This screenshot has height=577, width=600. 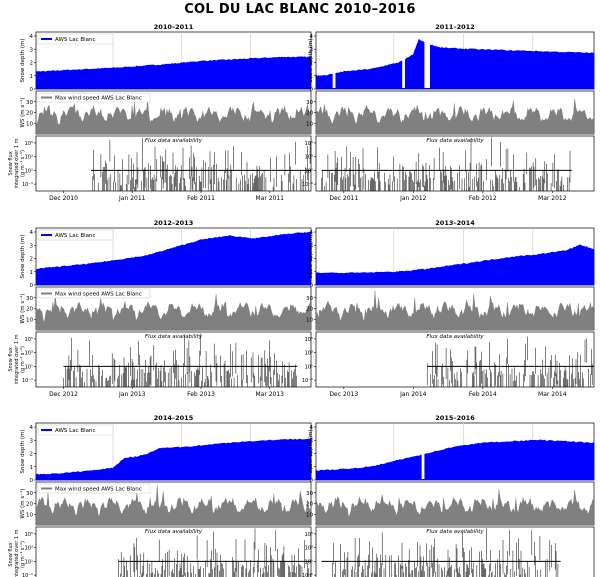 I want to click on month-tick-label: Feb 2011, so click(x=201, y=198).